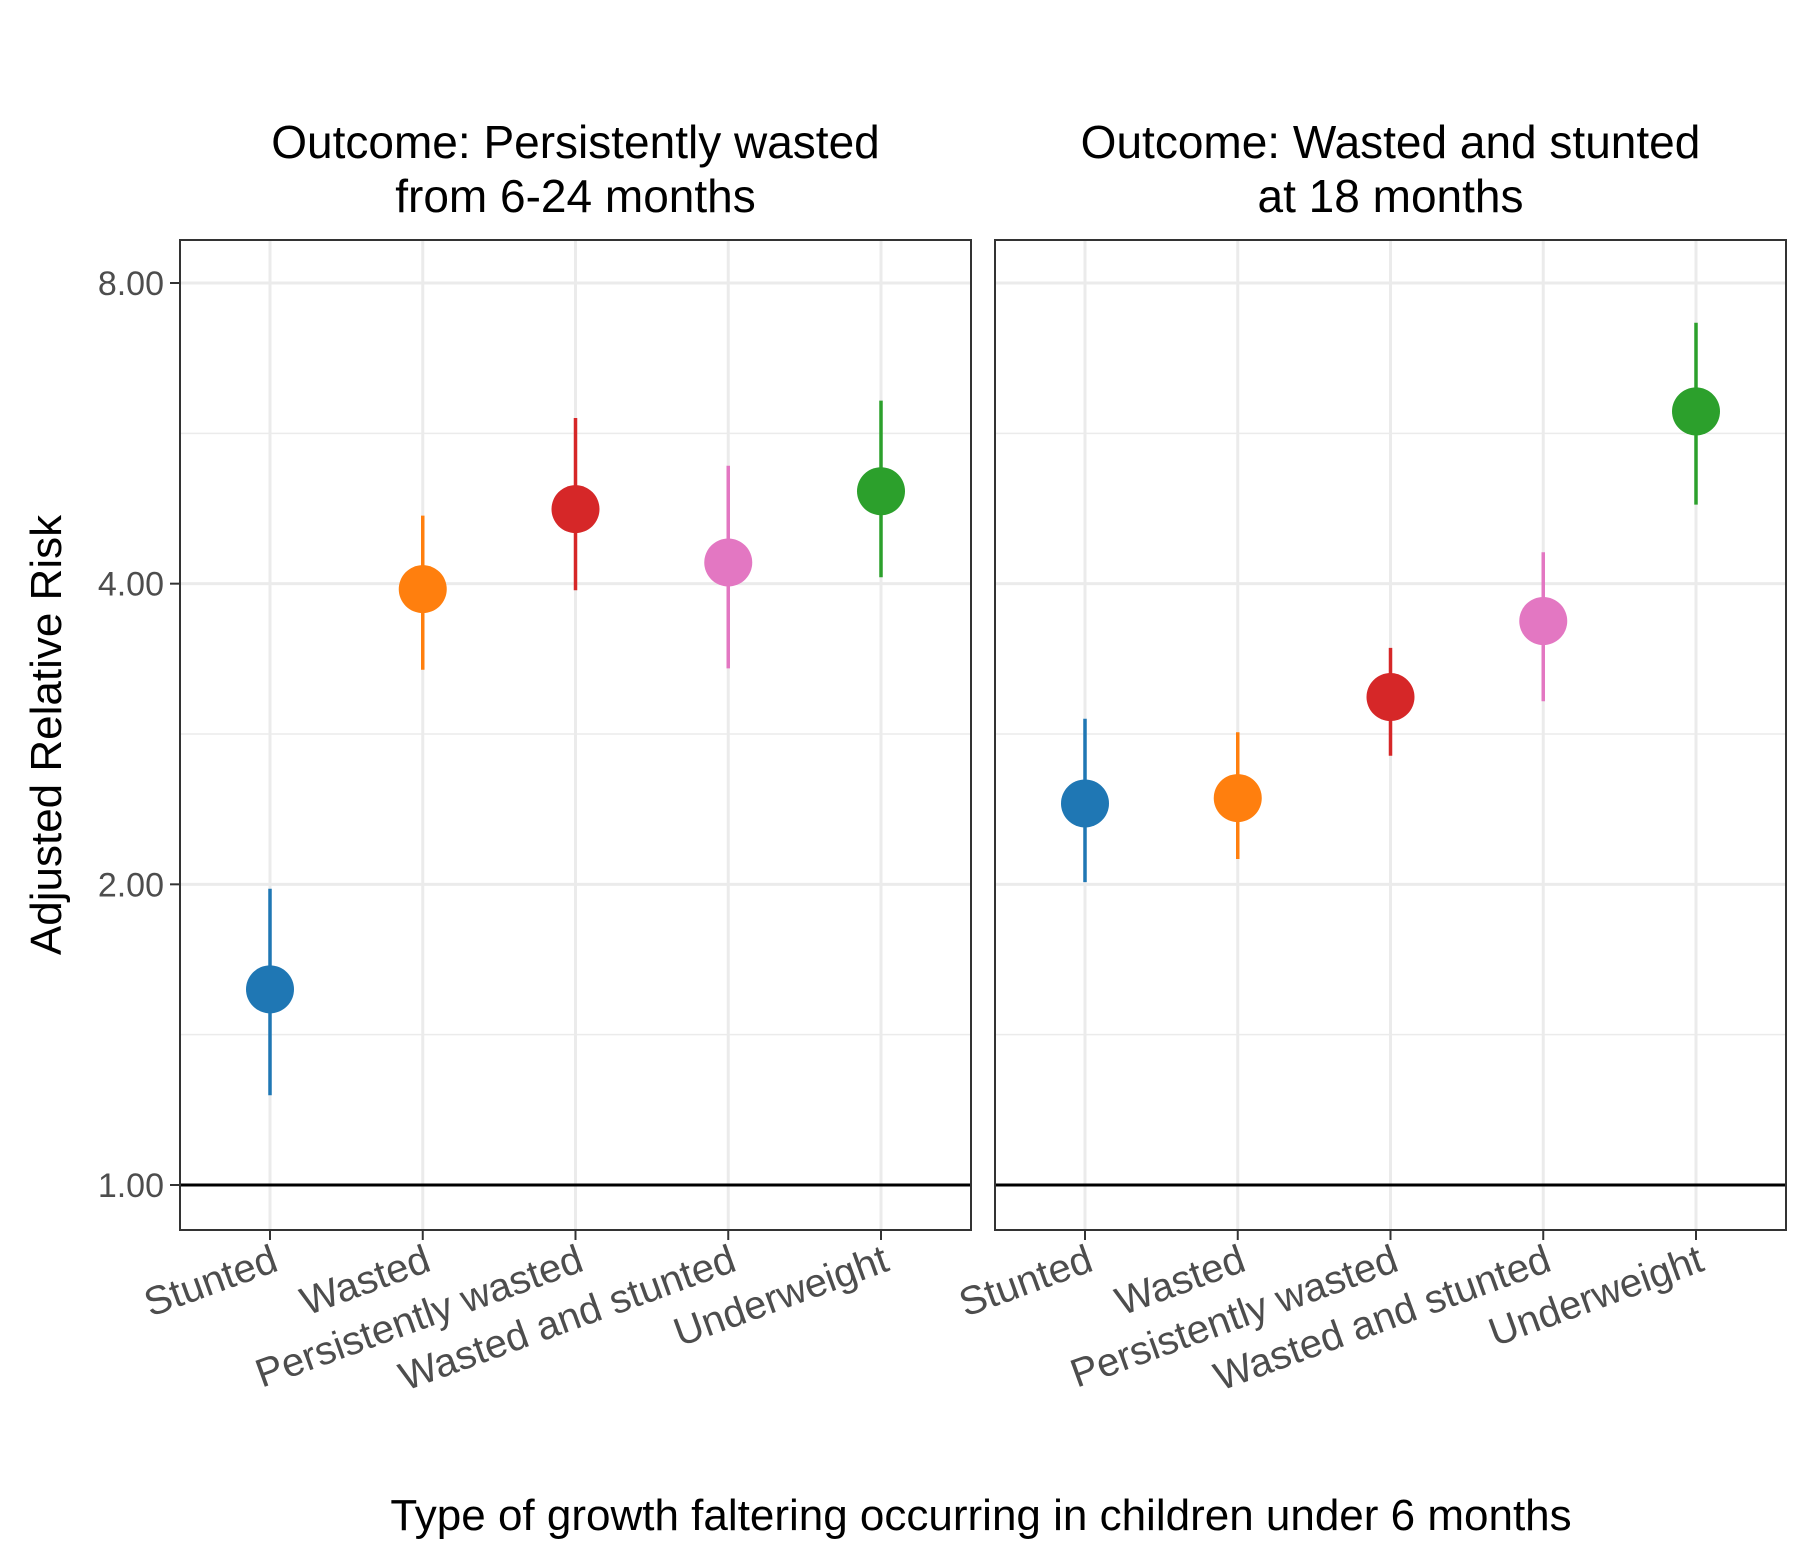 The image size is (1800, 1560). Describe the element at coordinates (575, 142) in the screenshot. I see `panel-title-line: Outcome: Persistently wasted` at that location.